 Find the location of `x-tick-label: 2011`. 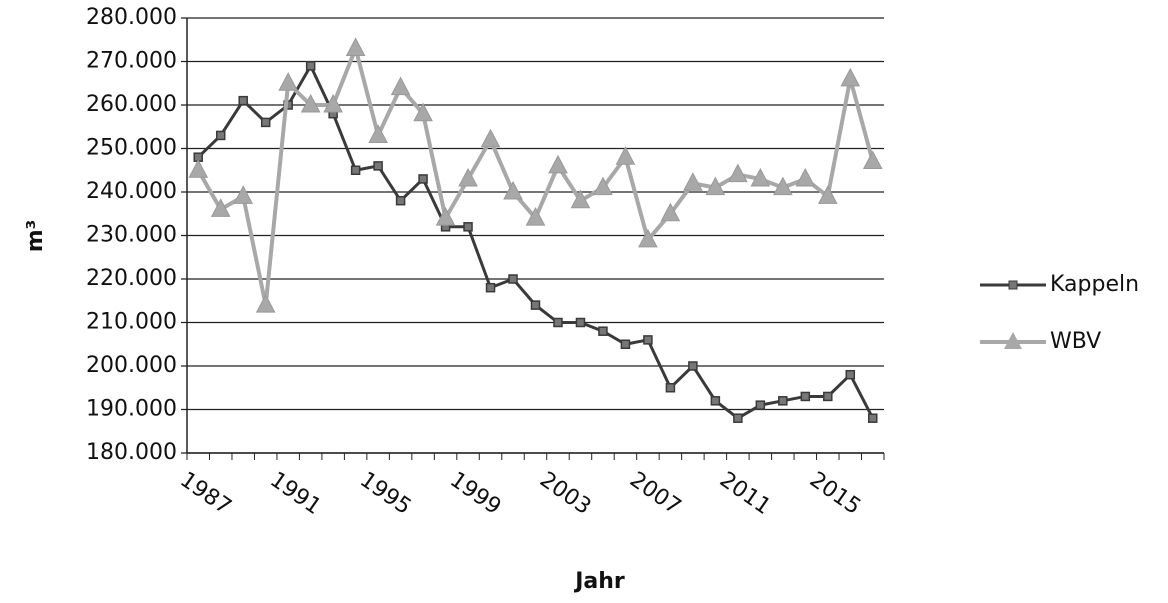

x-tick-label: 2011 is located at coordinates (745, 493).